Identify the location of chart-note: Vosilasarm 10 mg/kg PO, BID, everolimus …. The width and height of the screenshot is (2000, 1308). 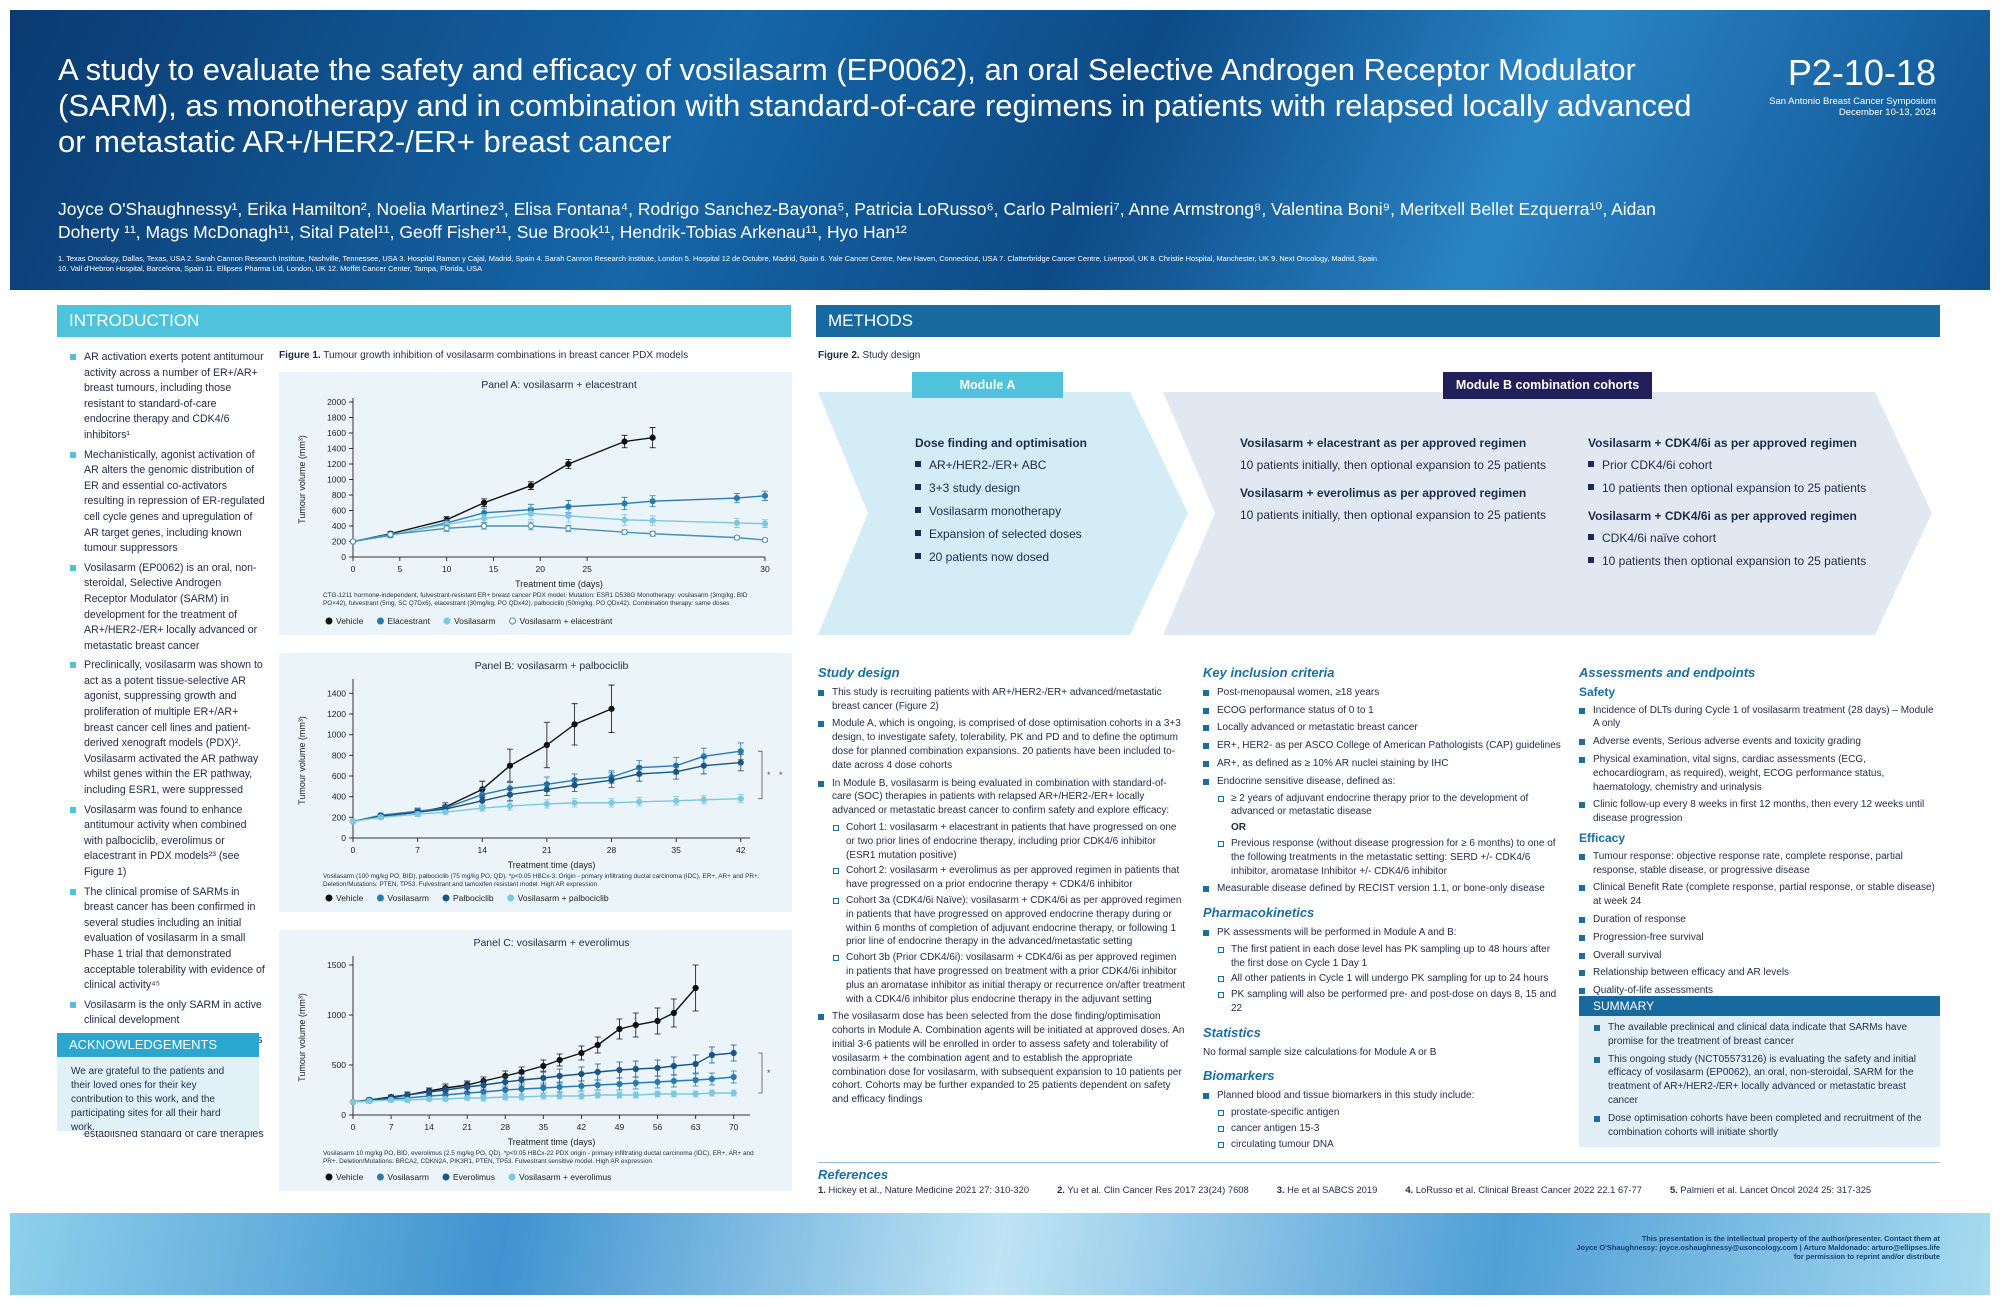
(538, 1157).